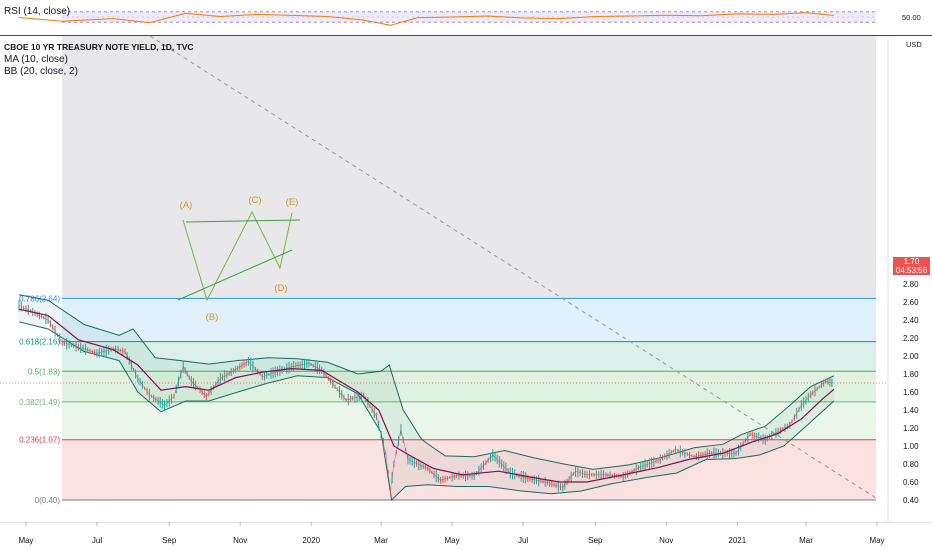  Describe the element at coordinates (911, 410) in the screenshot. I see `y-tick-label: 1.40` at that location.